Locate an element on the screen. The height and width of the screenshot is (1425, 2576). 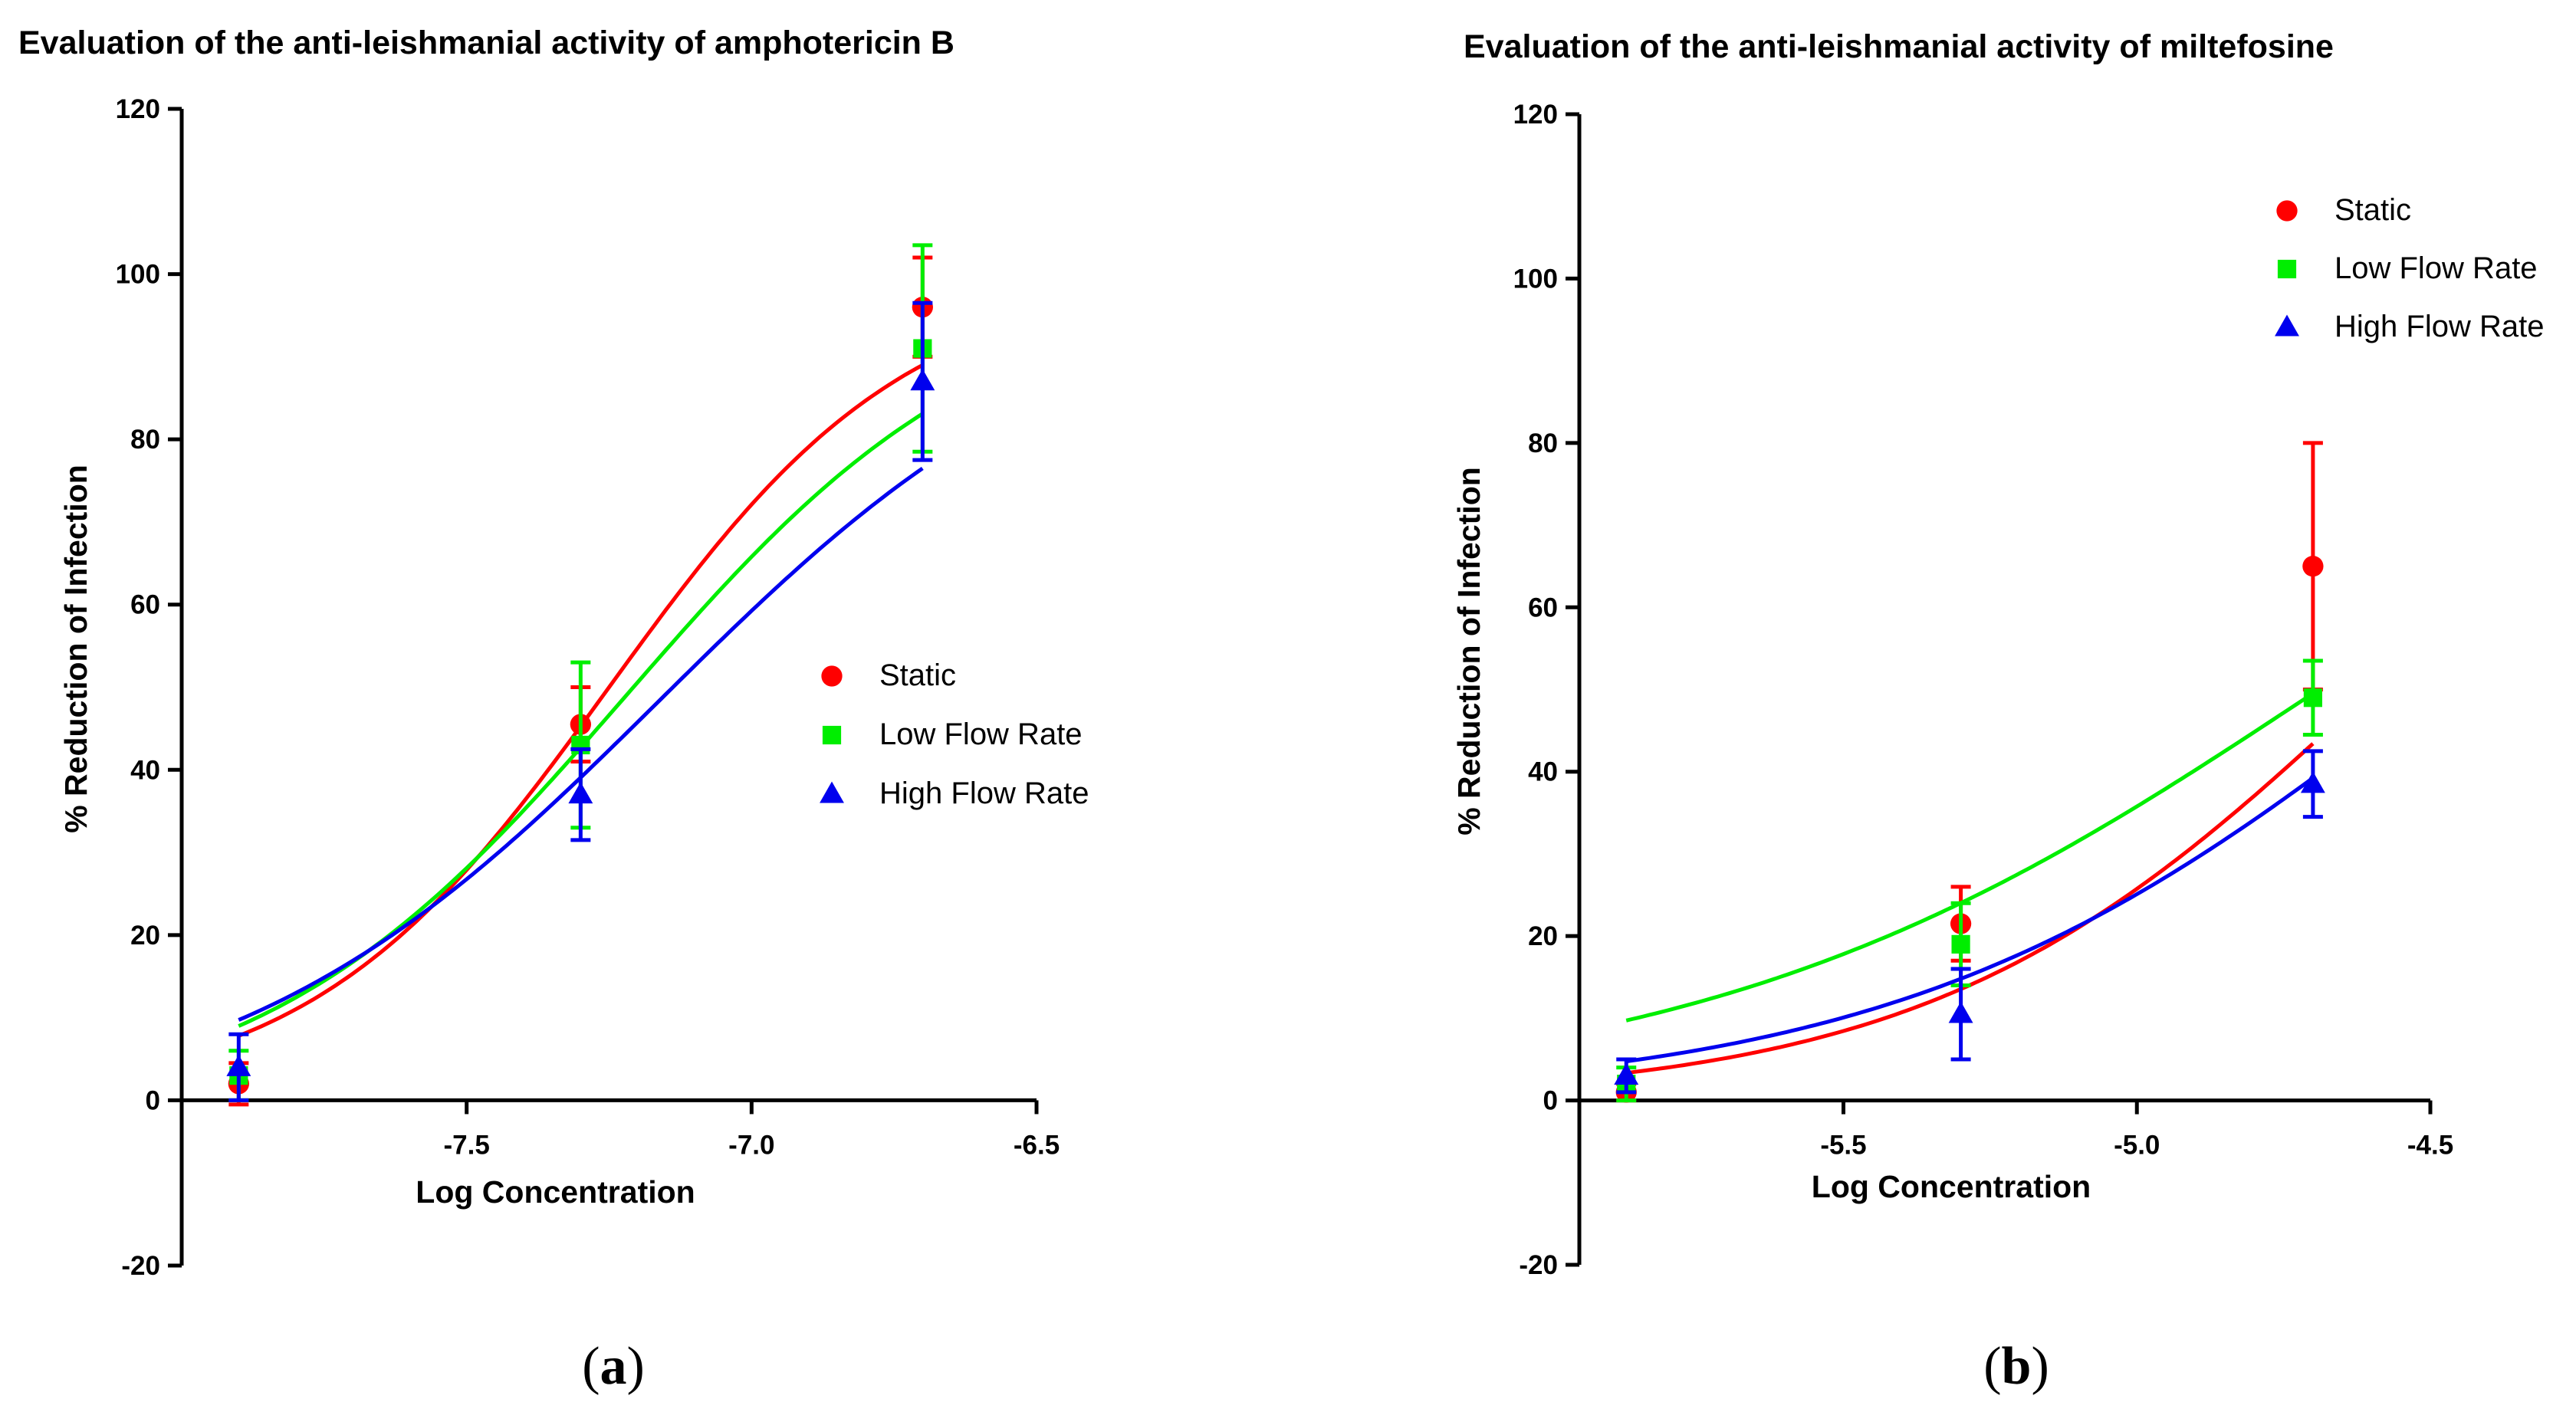
x-tick-label: -7.5 is located at coordinates (467, 1145).